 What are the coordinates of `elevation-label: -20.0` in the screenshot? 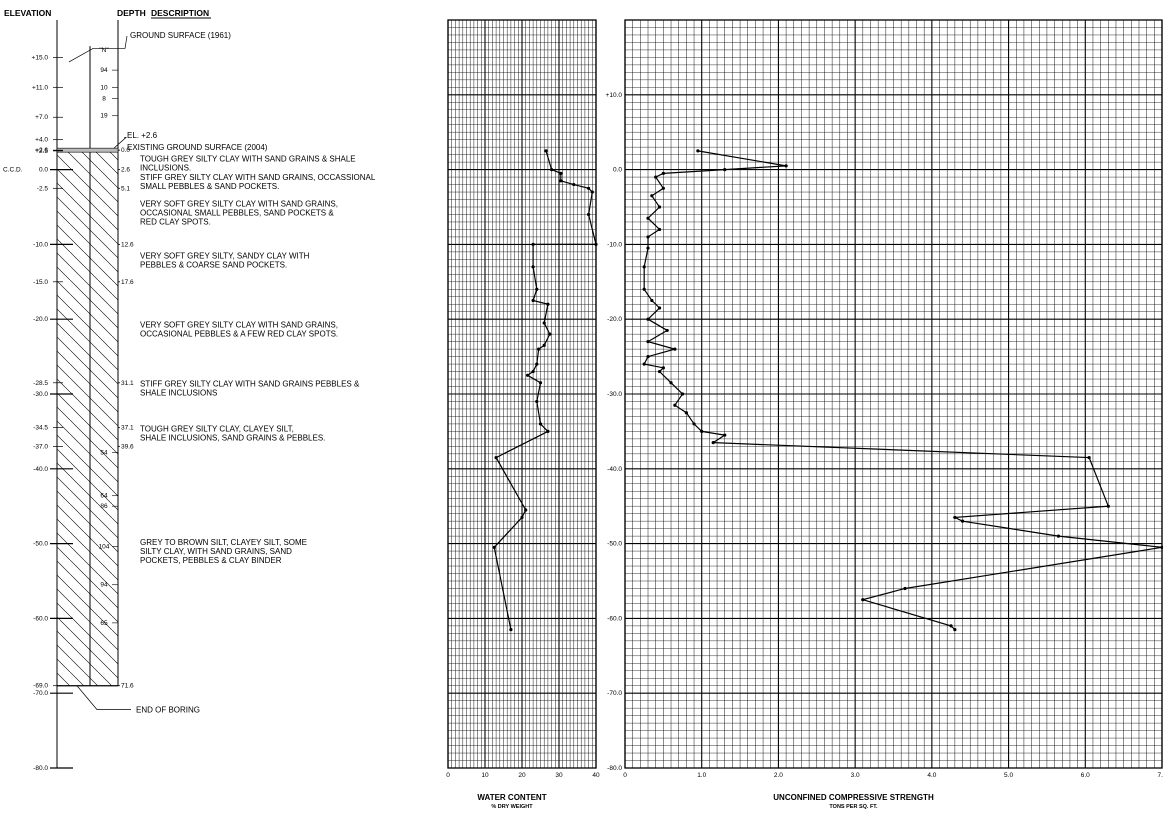 It's located at (40, 319).